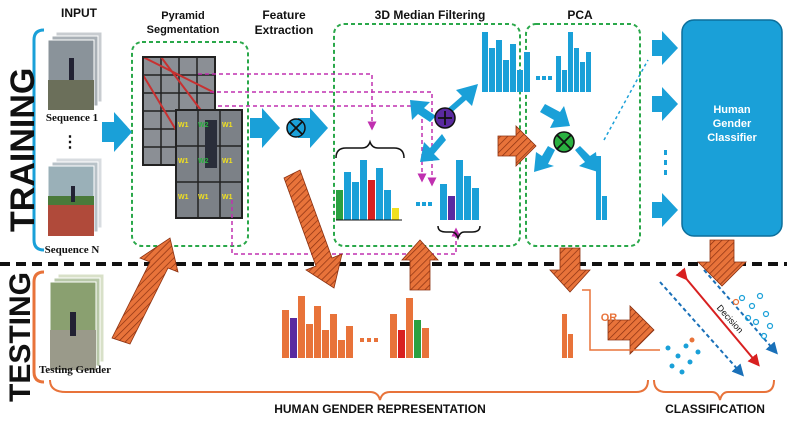 The width and height of the screenshot is (787, 423). I want to click on median-filter-label: 3D Median Filtering, so click(430, 15).